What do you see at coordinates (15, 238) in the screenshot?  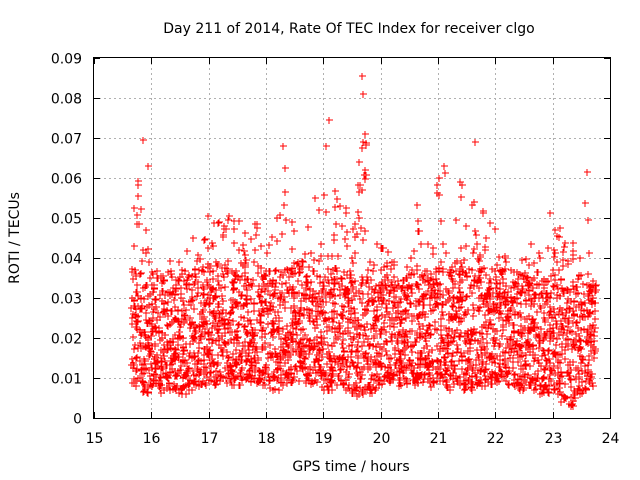 I see `y-axis-title: ROTI / TECUs` at bounding box center [15, 238].